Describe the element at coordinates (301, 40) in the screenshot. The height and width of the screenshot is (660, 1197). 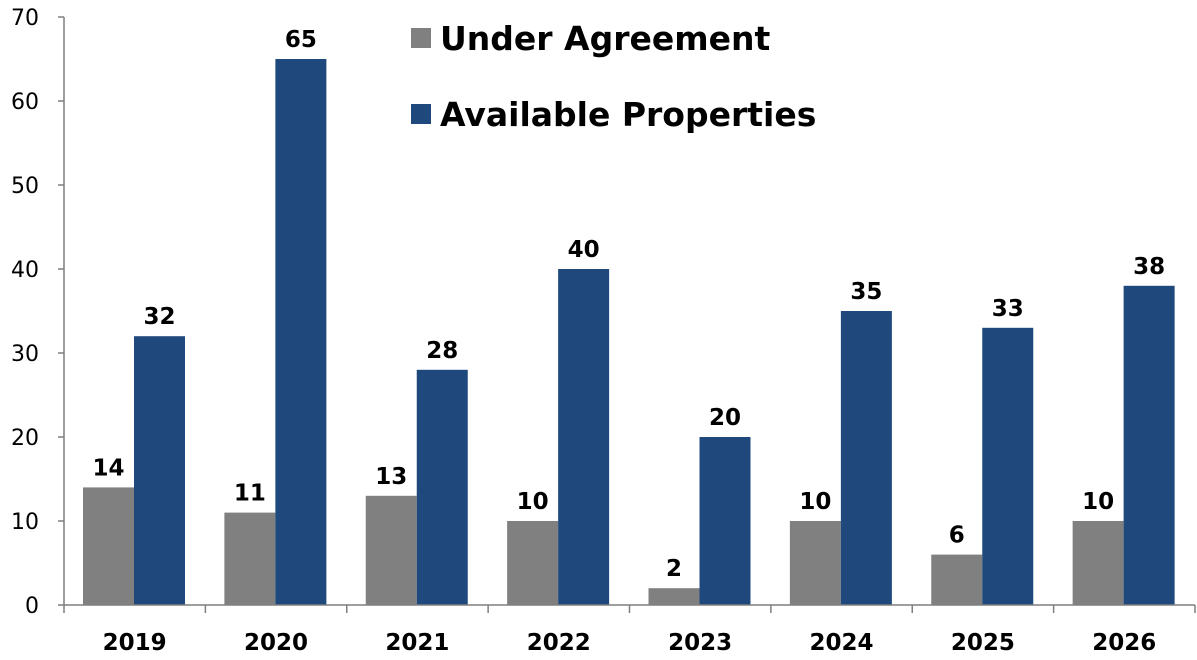
I see `data-label: 65` at that location.